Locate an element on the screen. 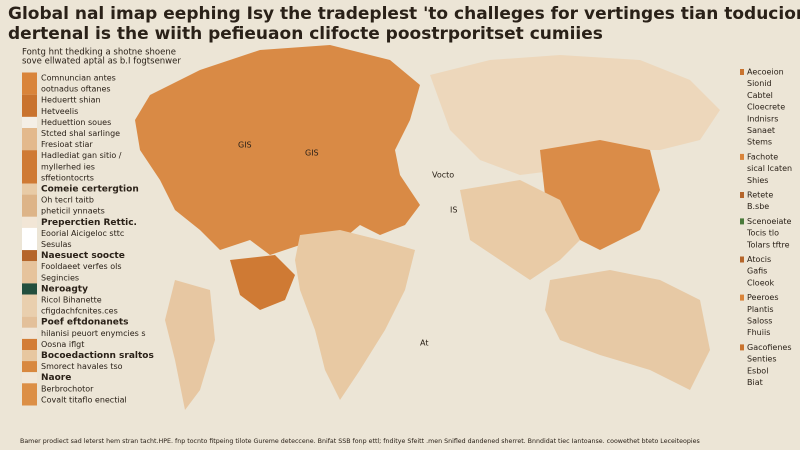  subtitle: sove ellwated aptal as b.I fogtsenwer is located at coordinates (101, 62).